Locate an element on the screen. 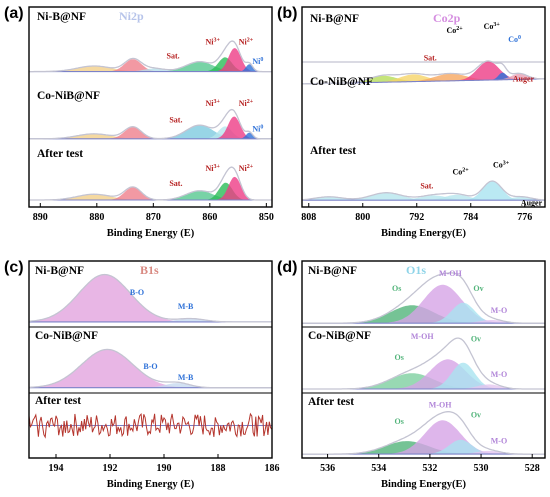 This screenshot has height=497, width=550. x-tick-label: 194 is located at coordinates (56, 468).